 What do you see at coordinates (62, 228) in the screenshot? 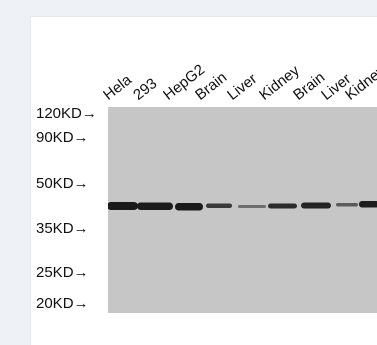
I see `marker-35kd: 35KD→` at bounding box center [62, 228].